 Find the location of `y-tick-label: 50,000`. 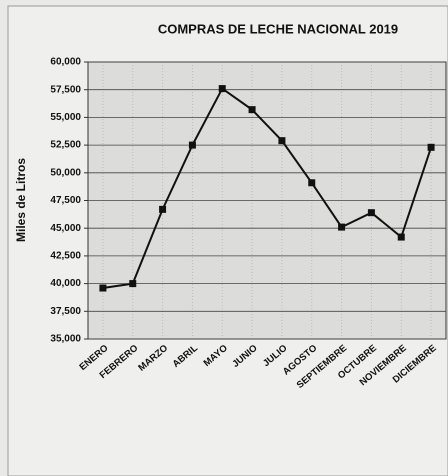

y-tick-label: 50,000 is located at coordinates (65, 172).